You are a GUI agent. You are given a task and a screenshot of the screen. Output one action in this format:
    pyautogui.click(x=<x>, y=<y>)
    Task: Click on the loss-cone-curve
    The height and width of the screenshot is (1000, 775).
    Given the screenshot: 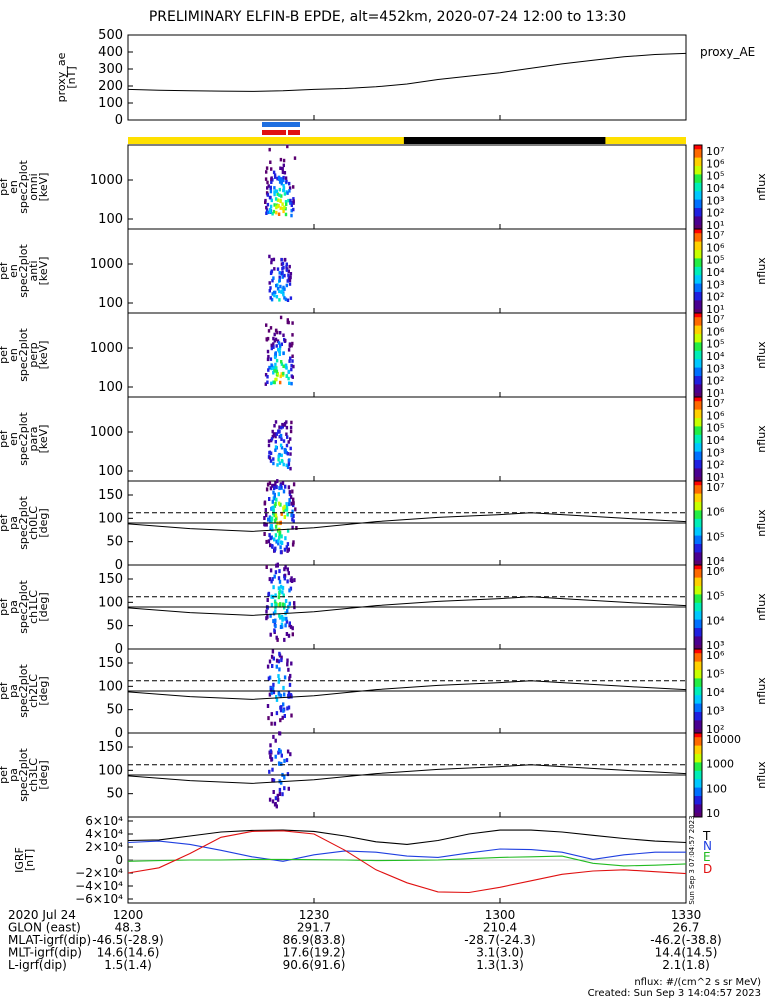 What is the action you would take?
    pyautogui.click(x=407, y=606)
    